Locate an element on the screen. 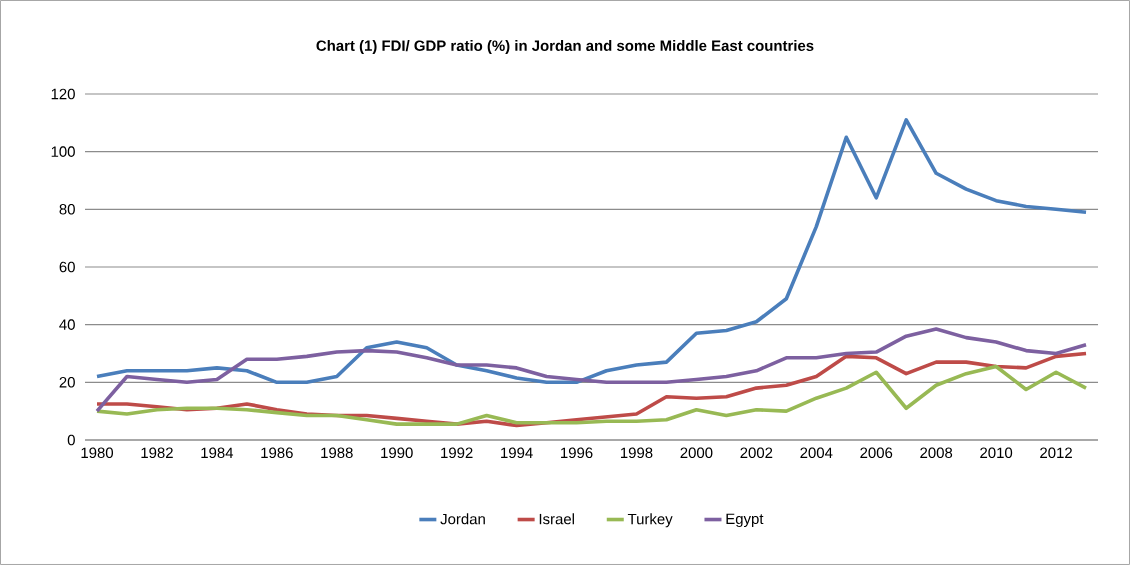 Image resolution: width=1130 pixels, height=565 pixels. y-tick-label: 120 is located at coordinates (63, 94).